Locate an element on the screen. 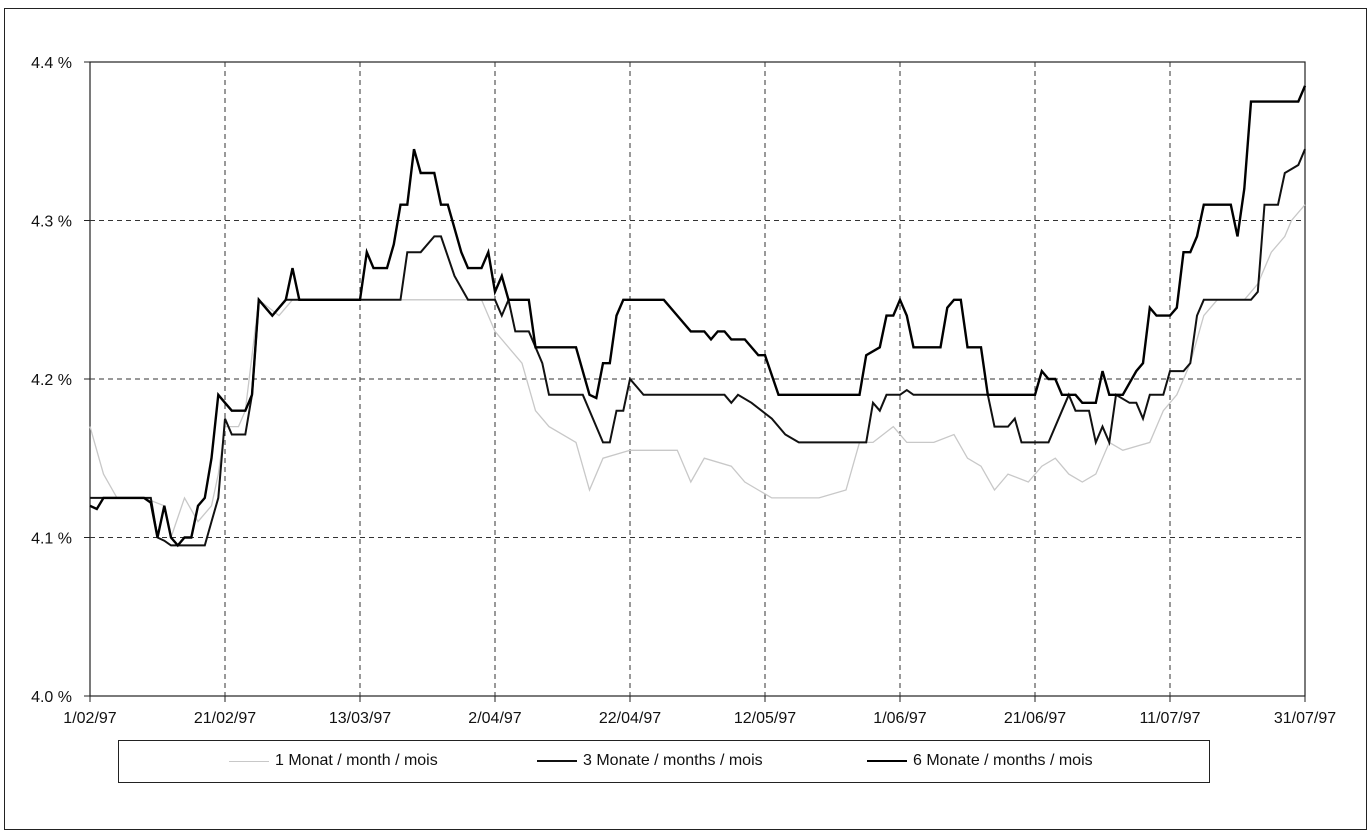 Image resolution: width=1371 pixels, height=834 pixels. legend-item-3-months: 3 Monate / months / mois is located at coordinates (650, 761).